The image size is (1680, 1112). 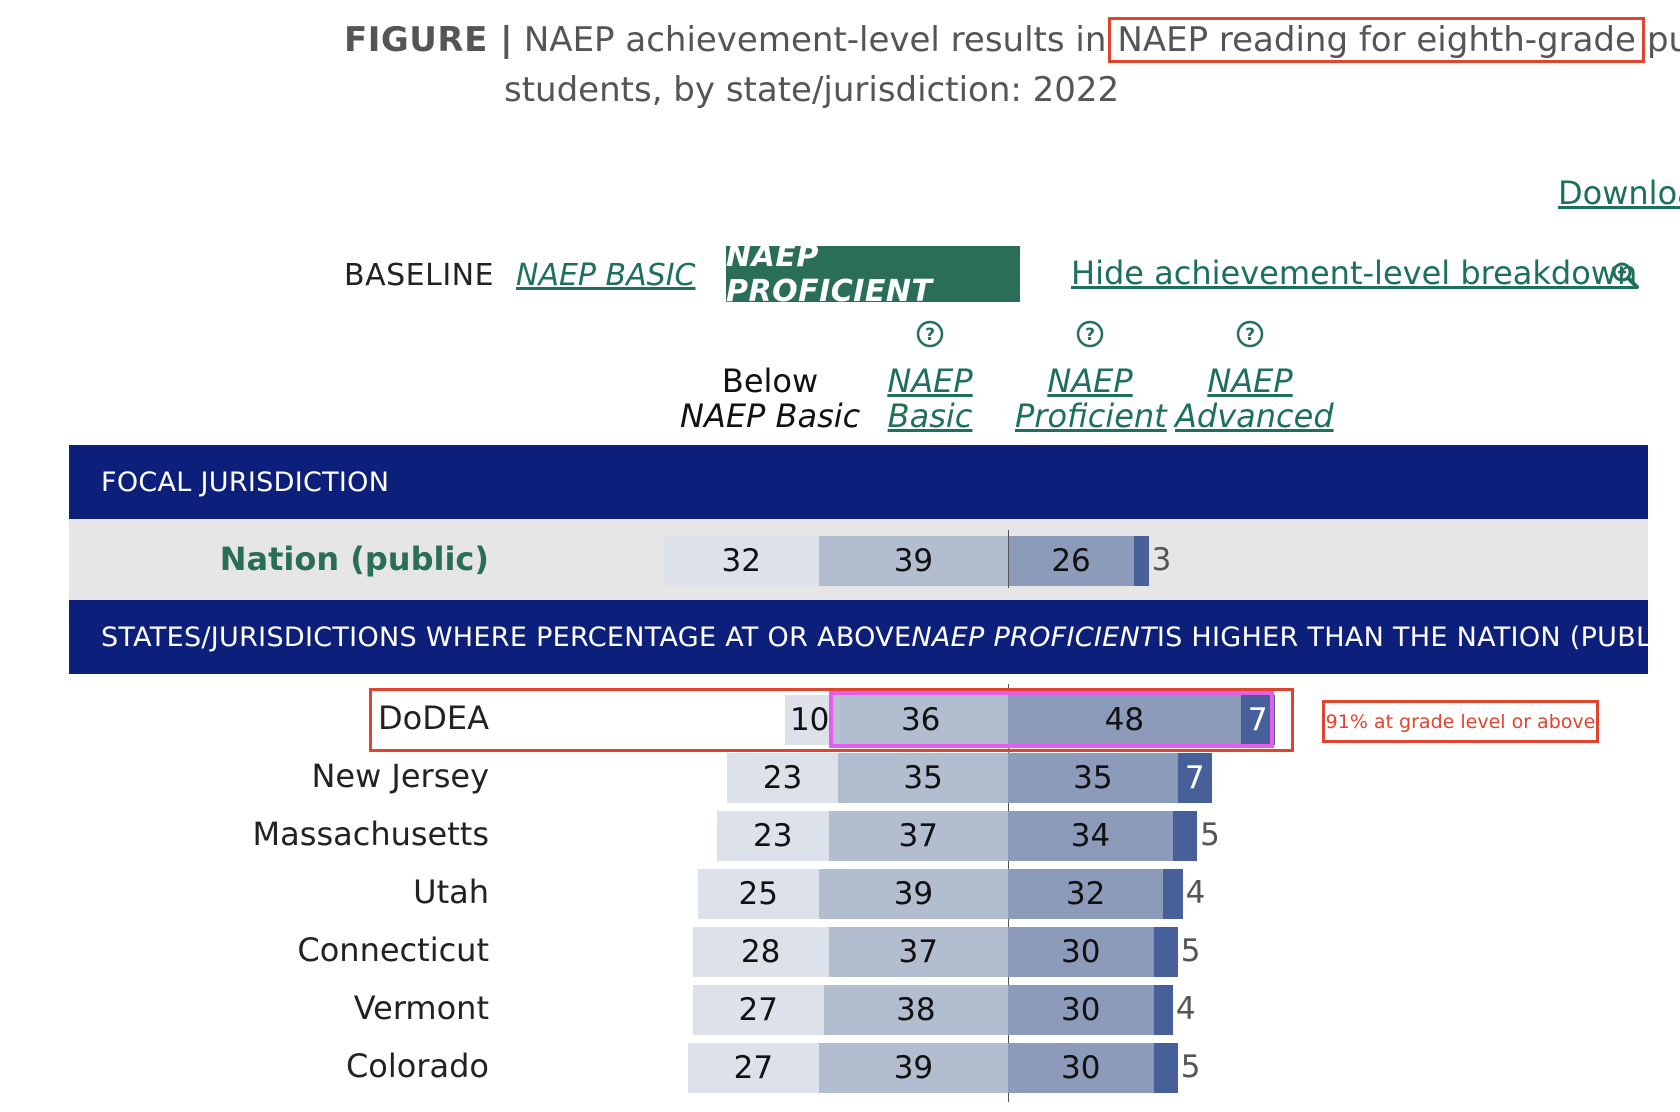 I want to click on baseline-label: BASELINE, so click(x=419, y=275).